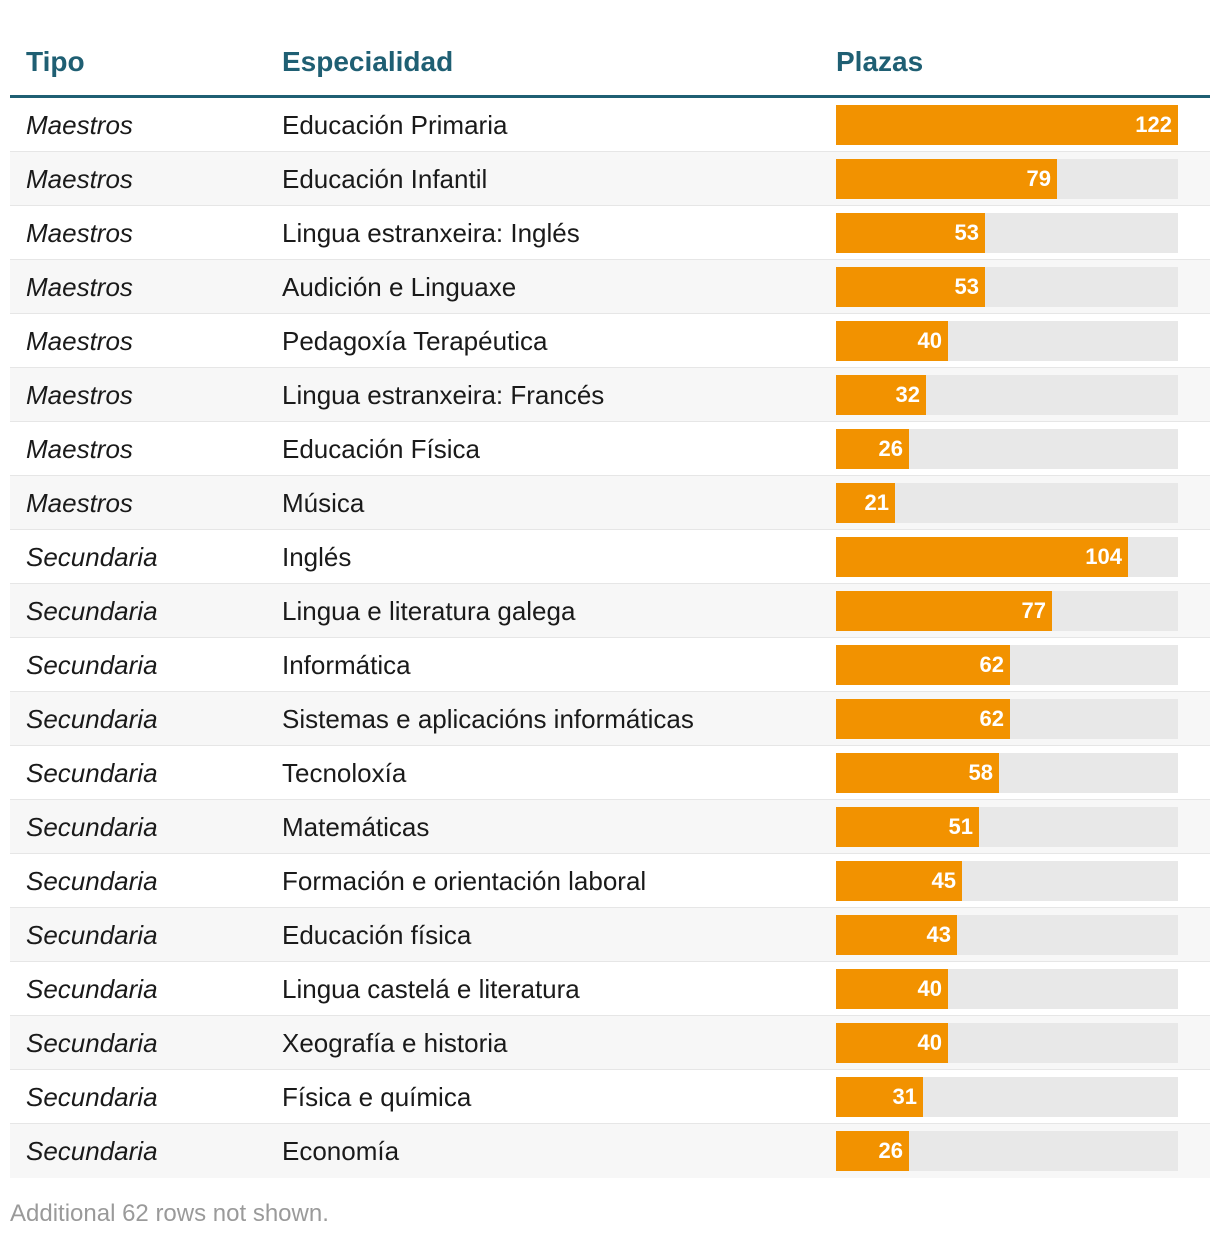 The width and height of the screenshot is (1220, 1240). Describe the element at coordinates (917, 773) in the screenshot. I see `bar: 58` at that location.